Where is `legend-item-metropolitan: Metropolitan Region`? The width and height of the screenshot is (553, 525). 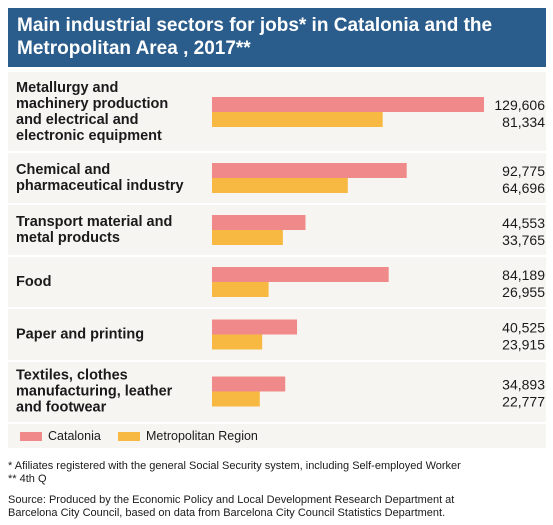
legend-item-metropolitan: Metropolitan Region is located at coordinates (188, 436).